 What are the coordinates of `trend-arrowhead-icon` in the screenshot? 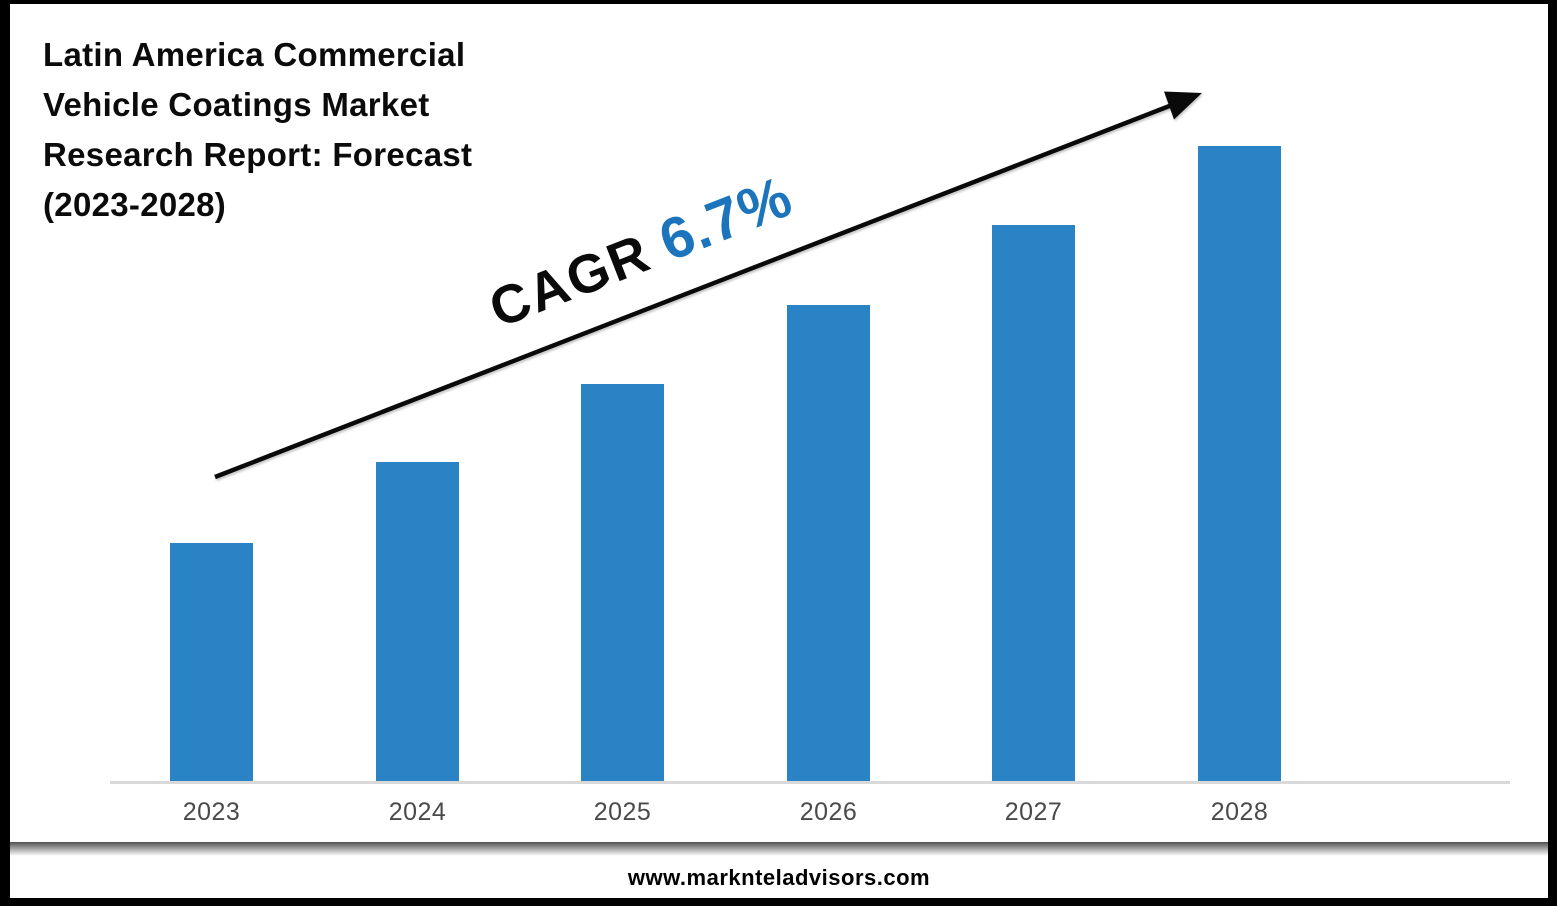 It's located at (1183, 105).